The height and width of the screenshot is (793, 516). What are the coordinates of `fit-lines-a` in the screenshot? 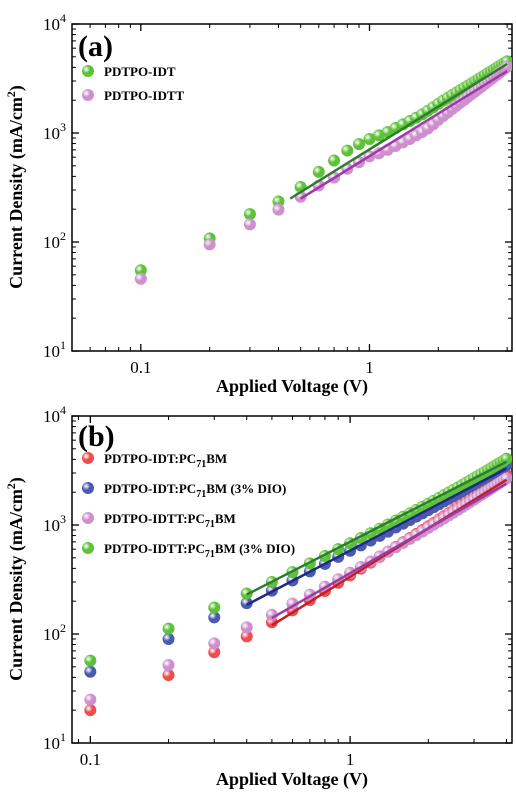 It's located at (398, 131).